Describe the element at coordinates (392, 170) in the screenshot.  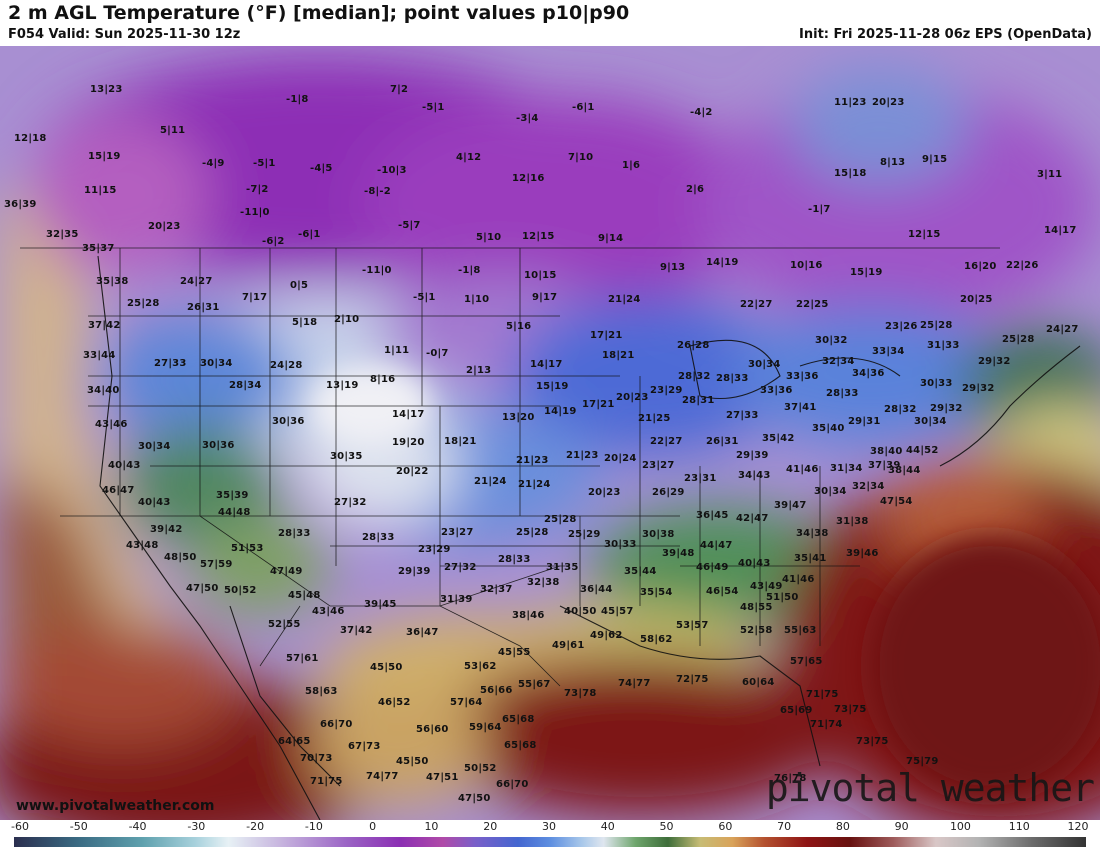
I see `point-value: -10|3` at that location.